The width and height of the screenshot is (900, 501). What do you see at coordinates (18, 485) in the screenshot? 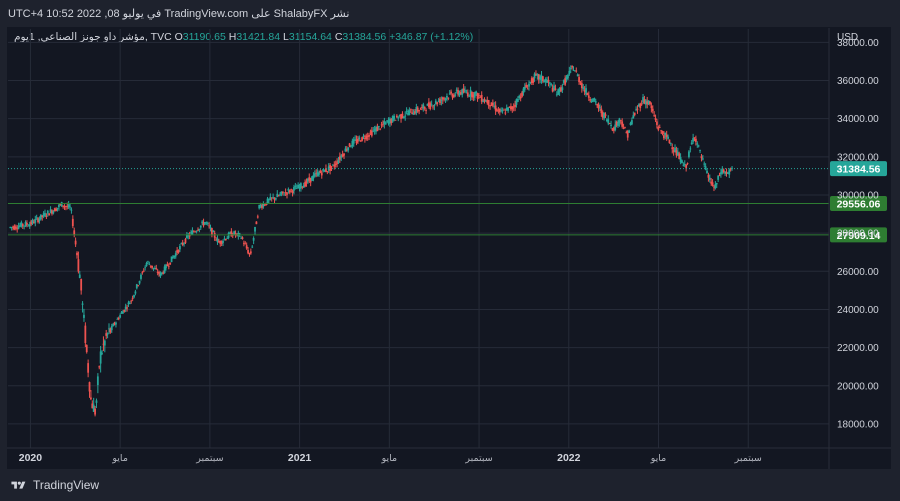
I see `tradingview-logo-icon` at bounding box center [18, 485].